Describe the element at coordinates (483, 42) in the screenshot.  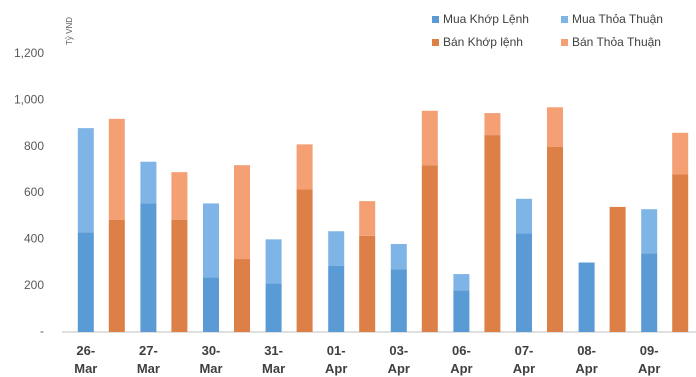
I see `legend-label: Bán Khớp lệnh` at that location.